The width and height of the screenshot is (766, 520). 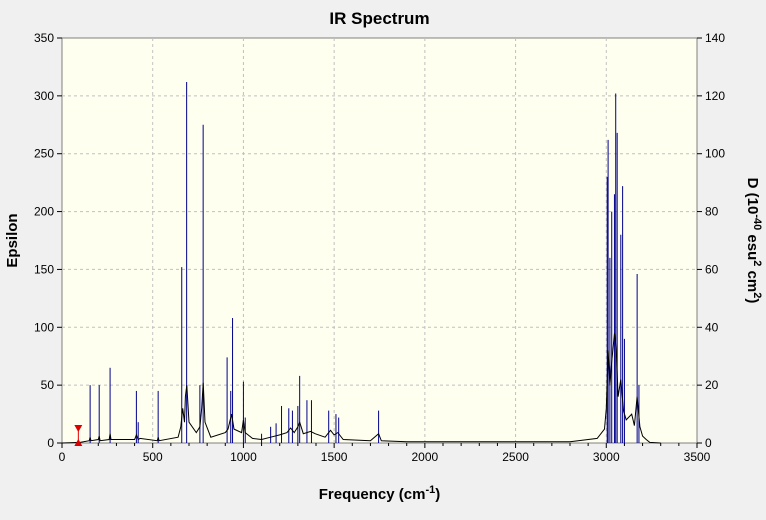 I want to click on y-axis-label: Epsilon, so click(x=12, y=240).